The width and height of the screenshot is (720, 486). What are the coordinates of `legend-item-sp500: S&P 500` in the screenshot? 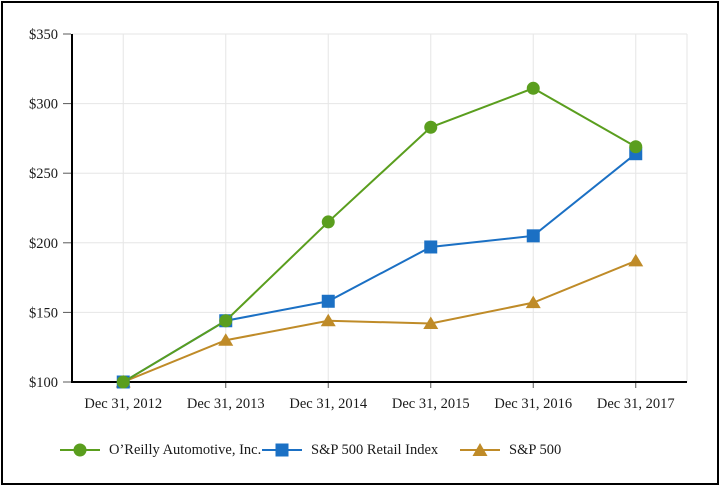 It's located at (510, 450).